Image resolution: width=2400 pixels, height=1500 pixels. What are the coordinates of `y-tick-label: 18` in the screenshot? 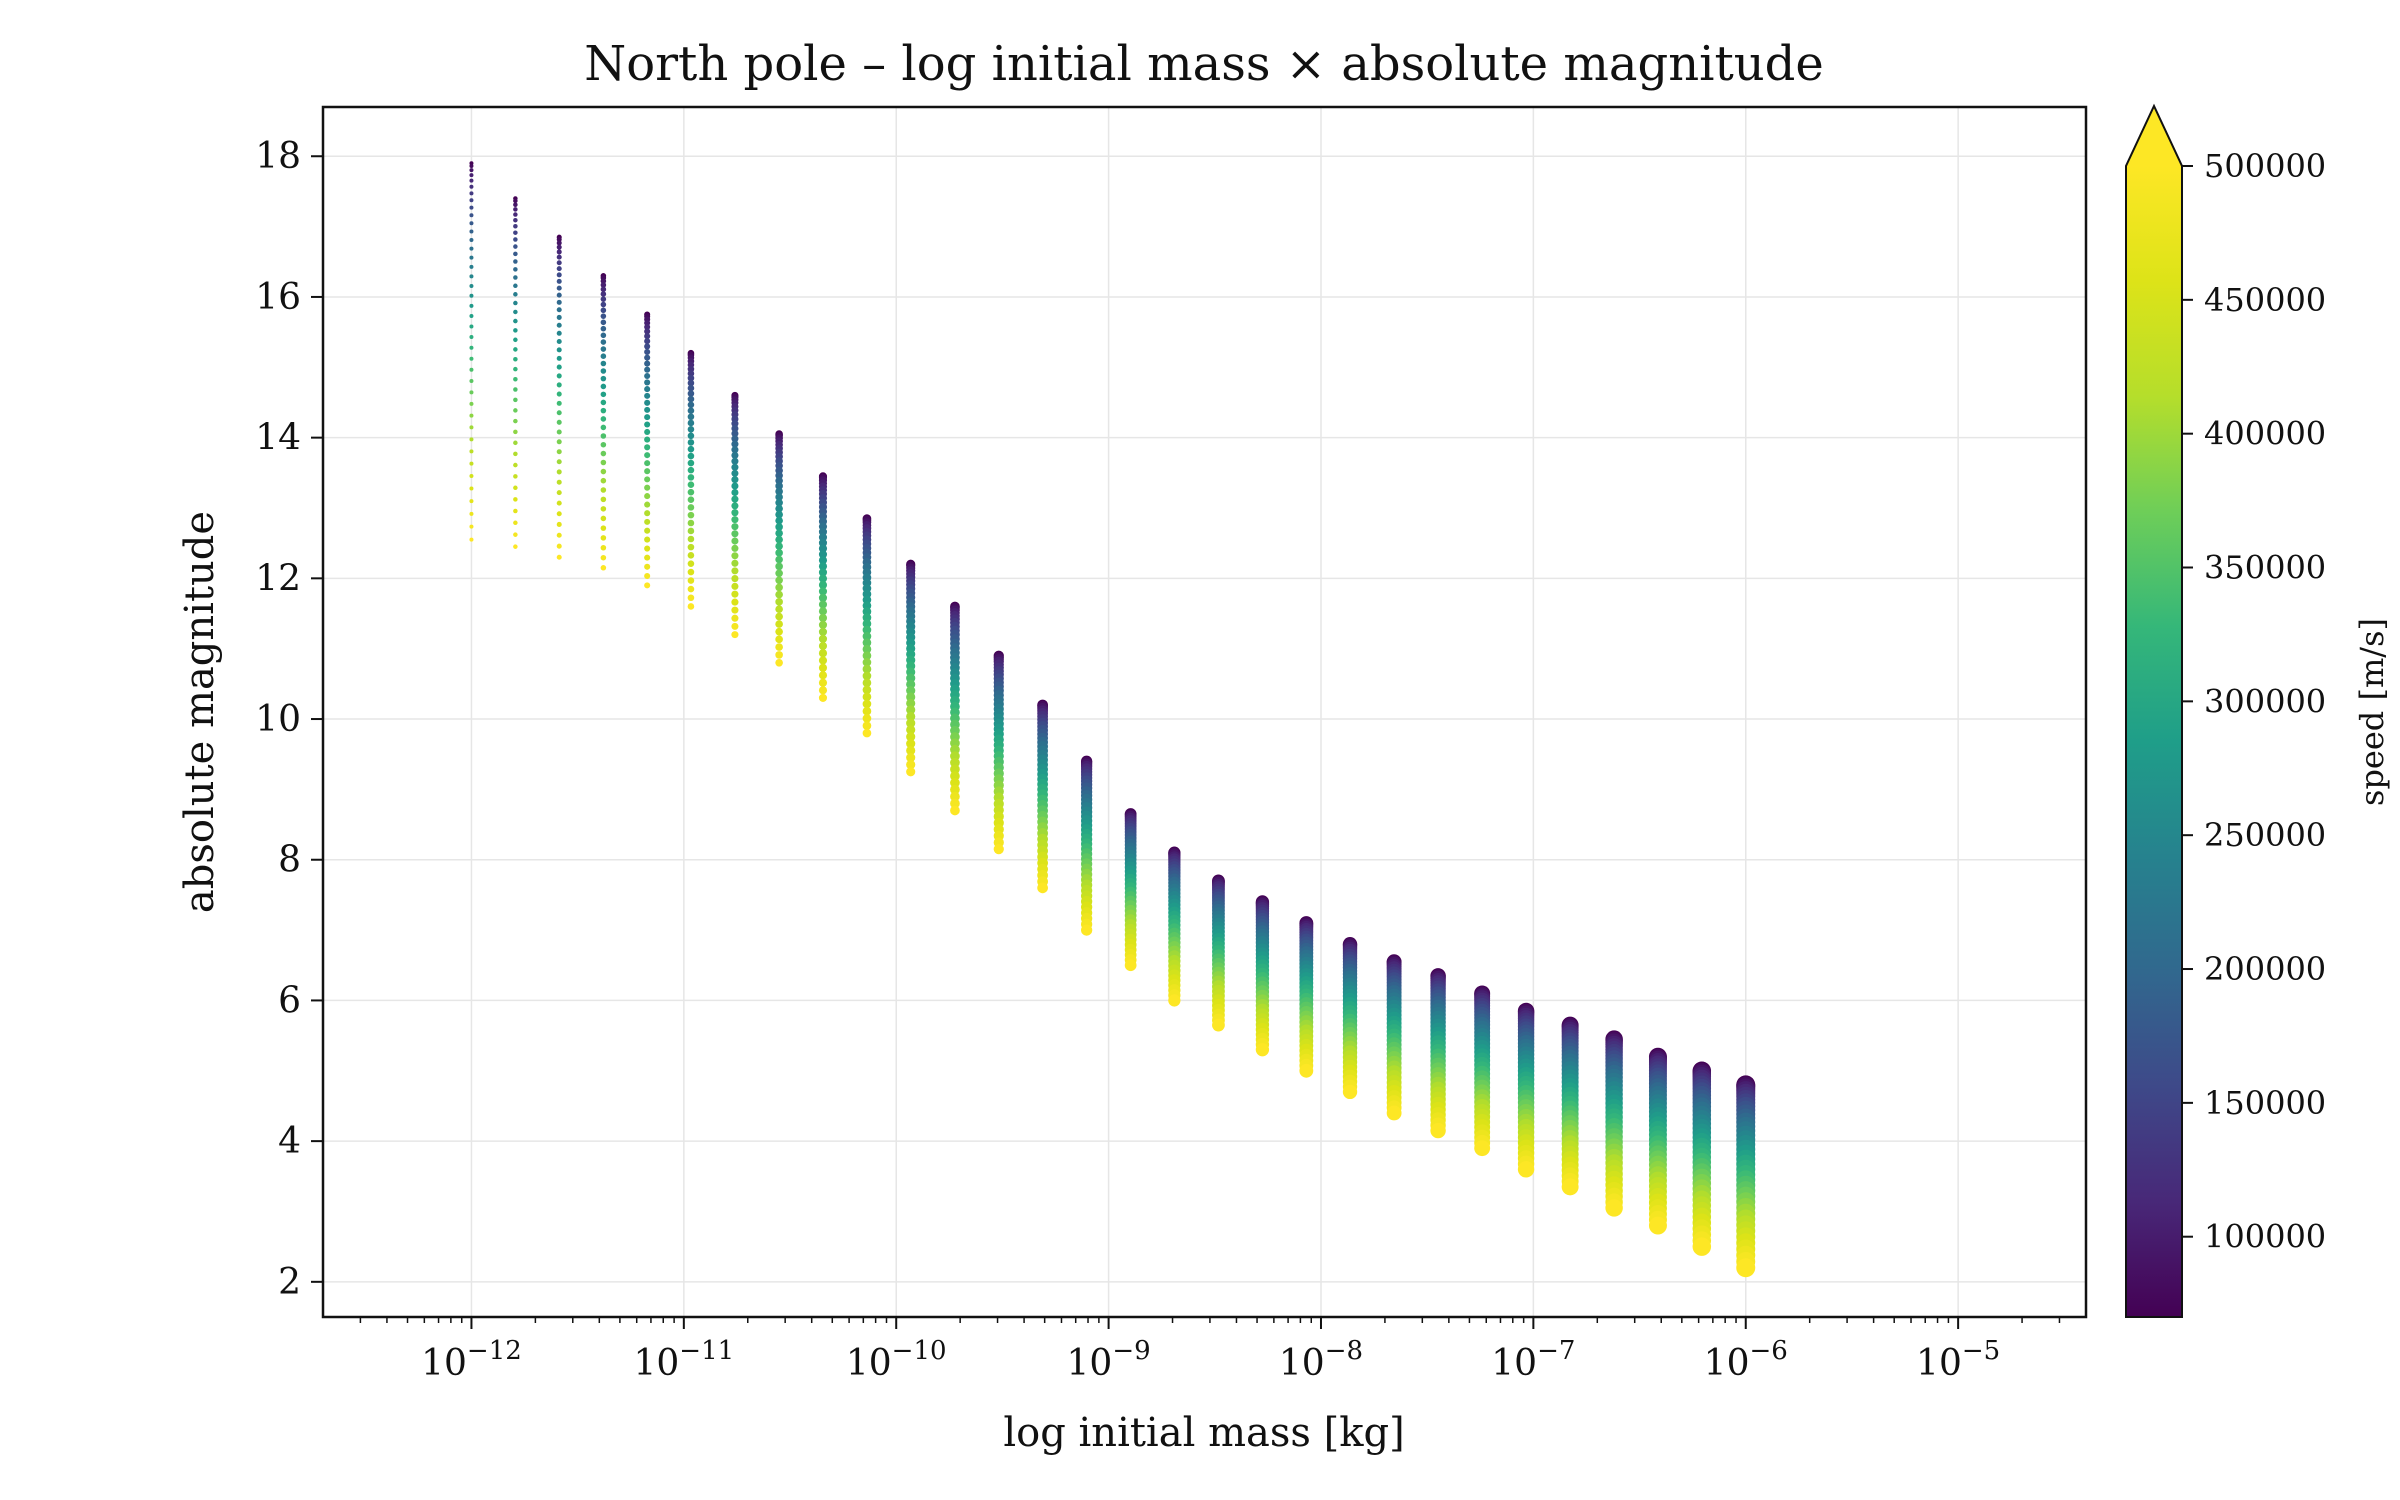 It's located at (278, 156).